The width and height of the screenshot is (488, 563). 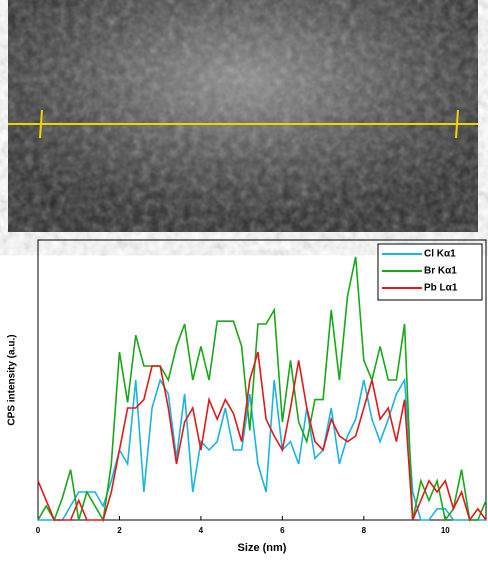 What do you see at coordinates (441, 288) in the screenshot?
I see `legend-label: Pb Lα1` at bounding box center [441, 288].